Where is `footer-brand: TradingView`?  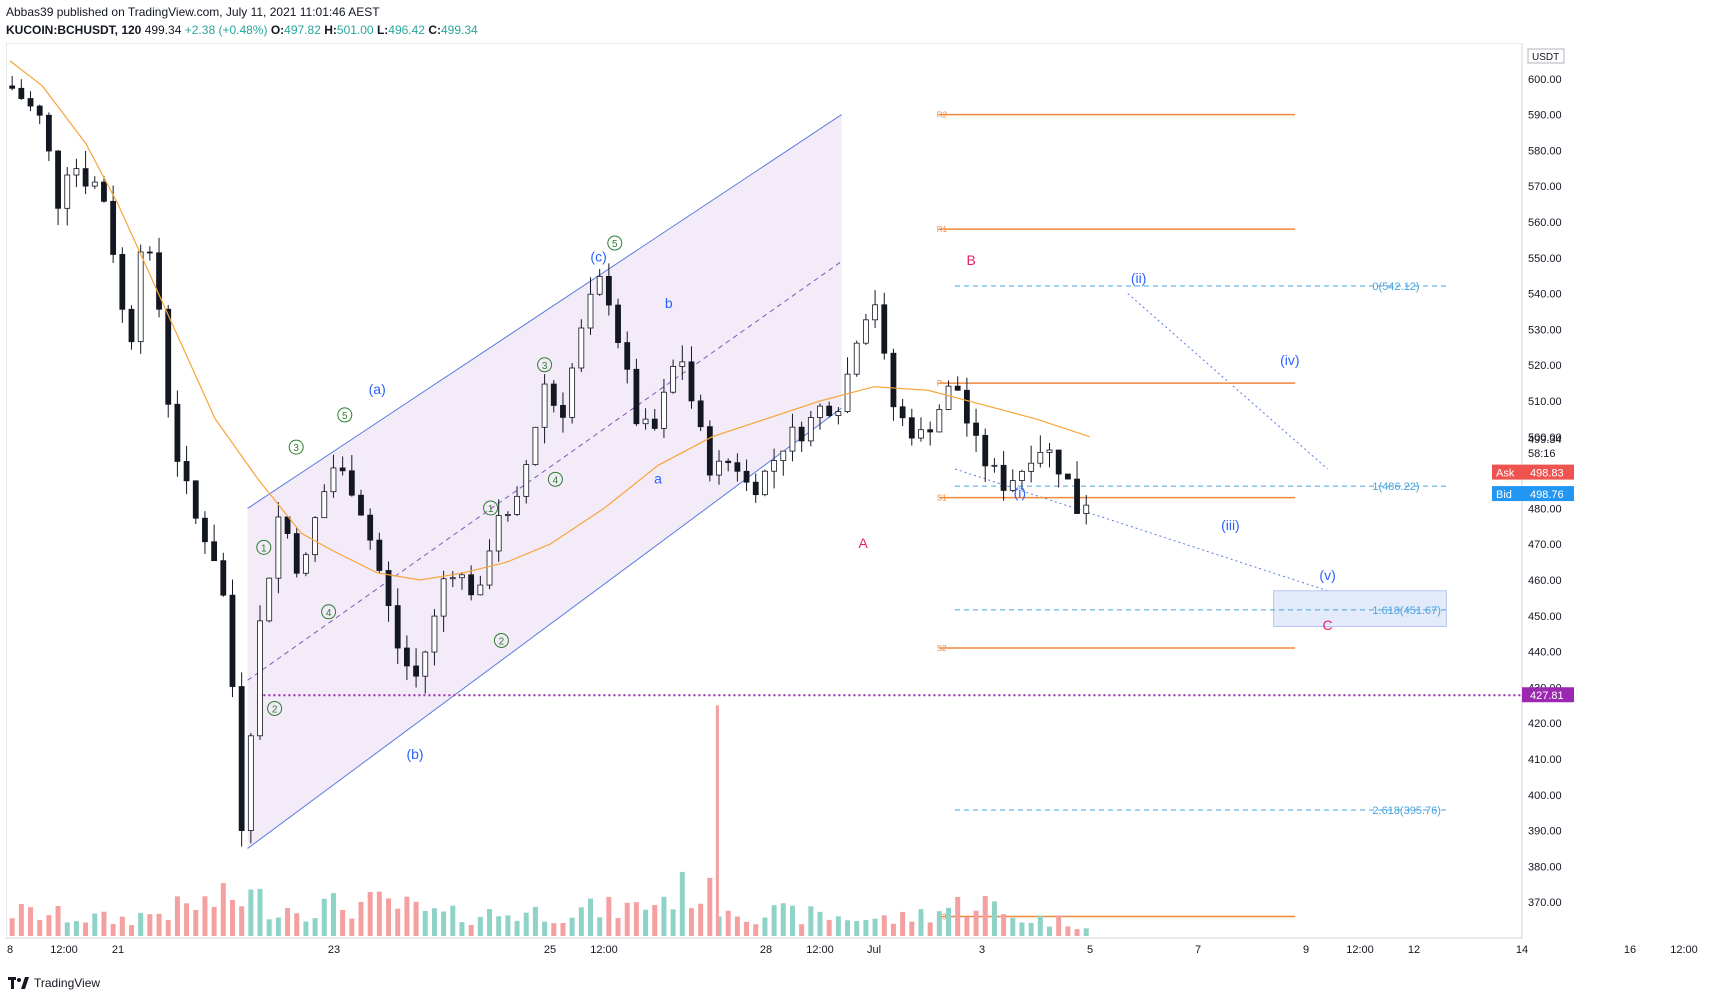
footer-brand: TradingView is located at coordinates (67, 983).